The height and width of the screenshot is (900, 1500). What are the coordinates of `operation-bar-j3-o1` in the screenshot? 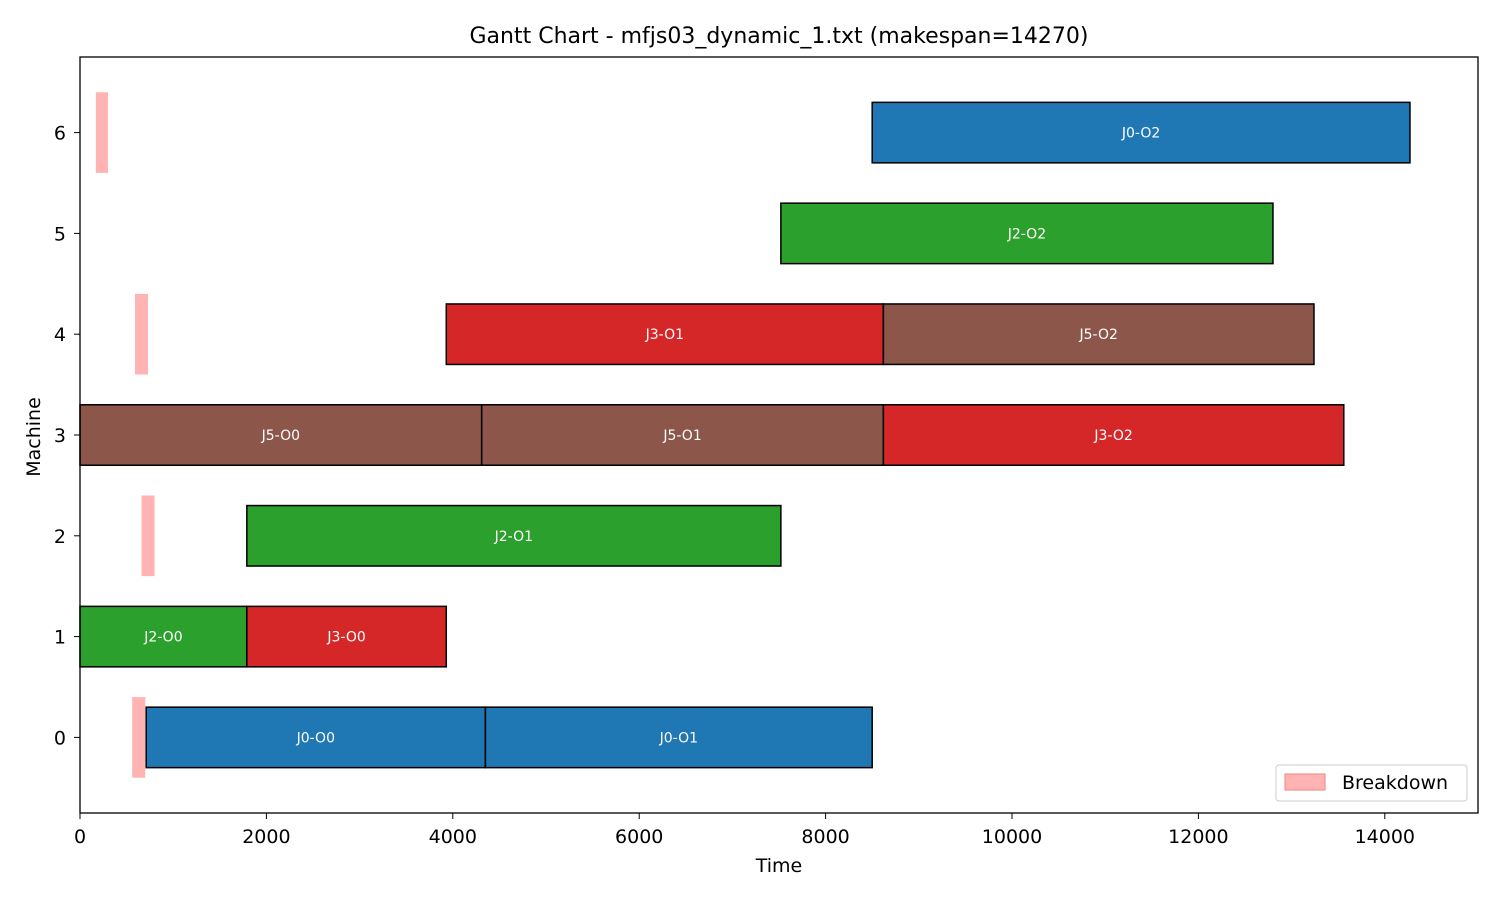 It's located at (665, 334).